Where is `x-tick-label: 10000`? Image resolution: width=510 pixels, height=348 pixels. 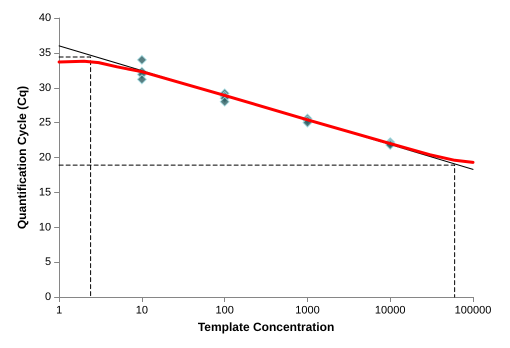 x-tick-label: 10000 is located at coordinates (390, 310).